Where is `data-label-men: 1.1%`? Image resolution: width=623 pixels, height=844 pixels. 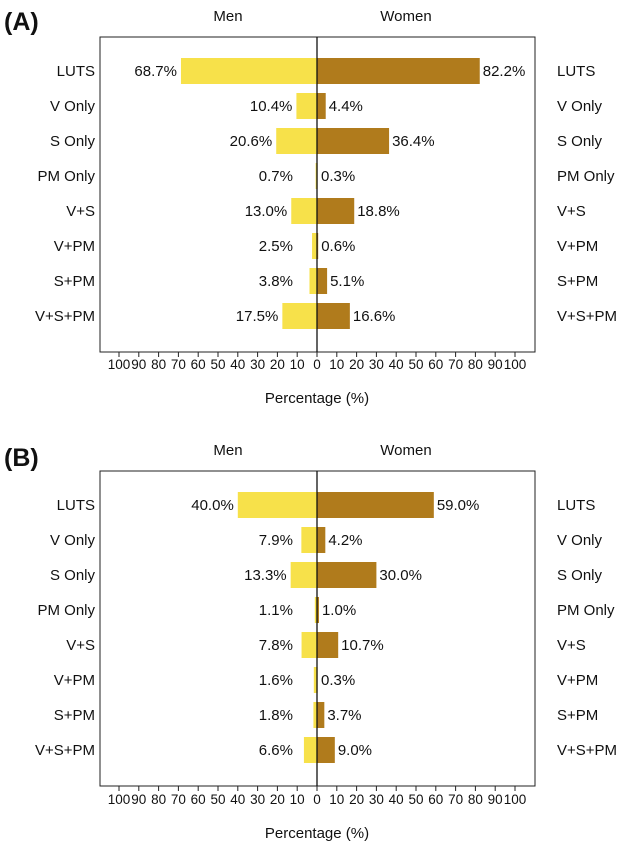 data-label-men: 1.1% is located at coordinates (276, 610).